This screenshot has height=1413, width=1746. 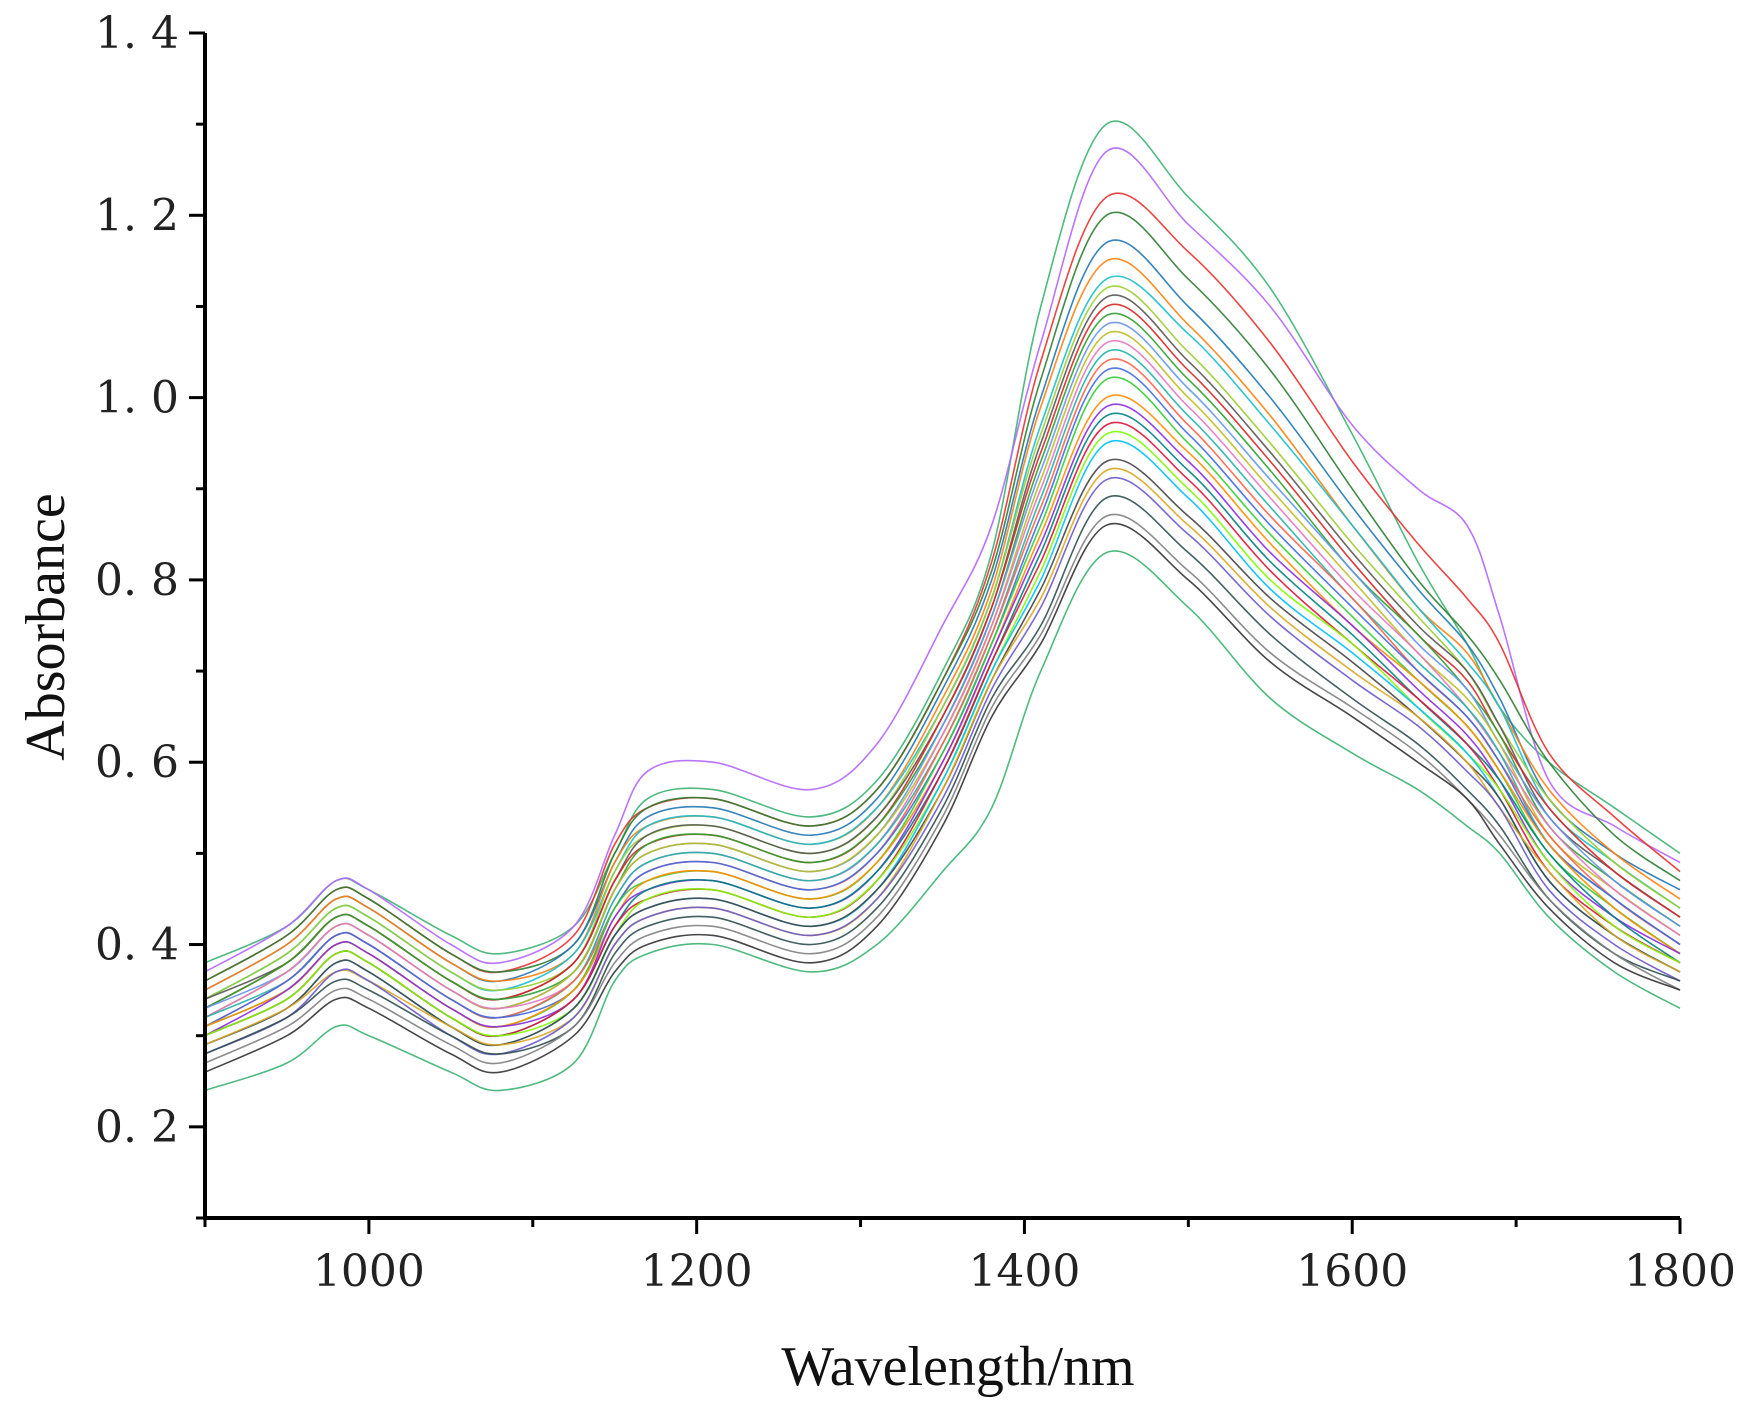 I want to click on y-ticks: 0. 2 0. 4 0. 6 0. 8 1. 0 1. 2 1. 4, so click(x=150, y=614).